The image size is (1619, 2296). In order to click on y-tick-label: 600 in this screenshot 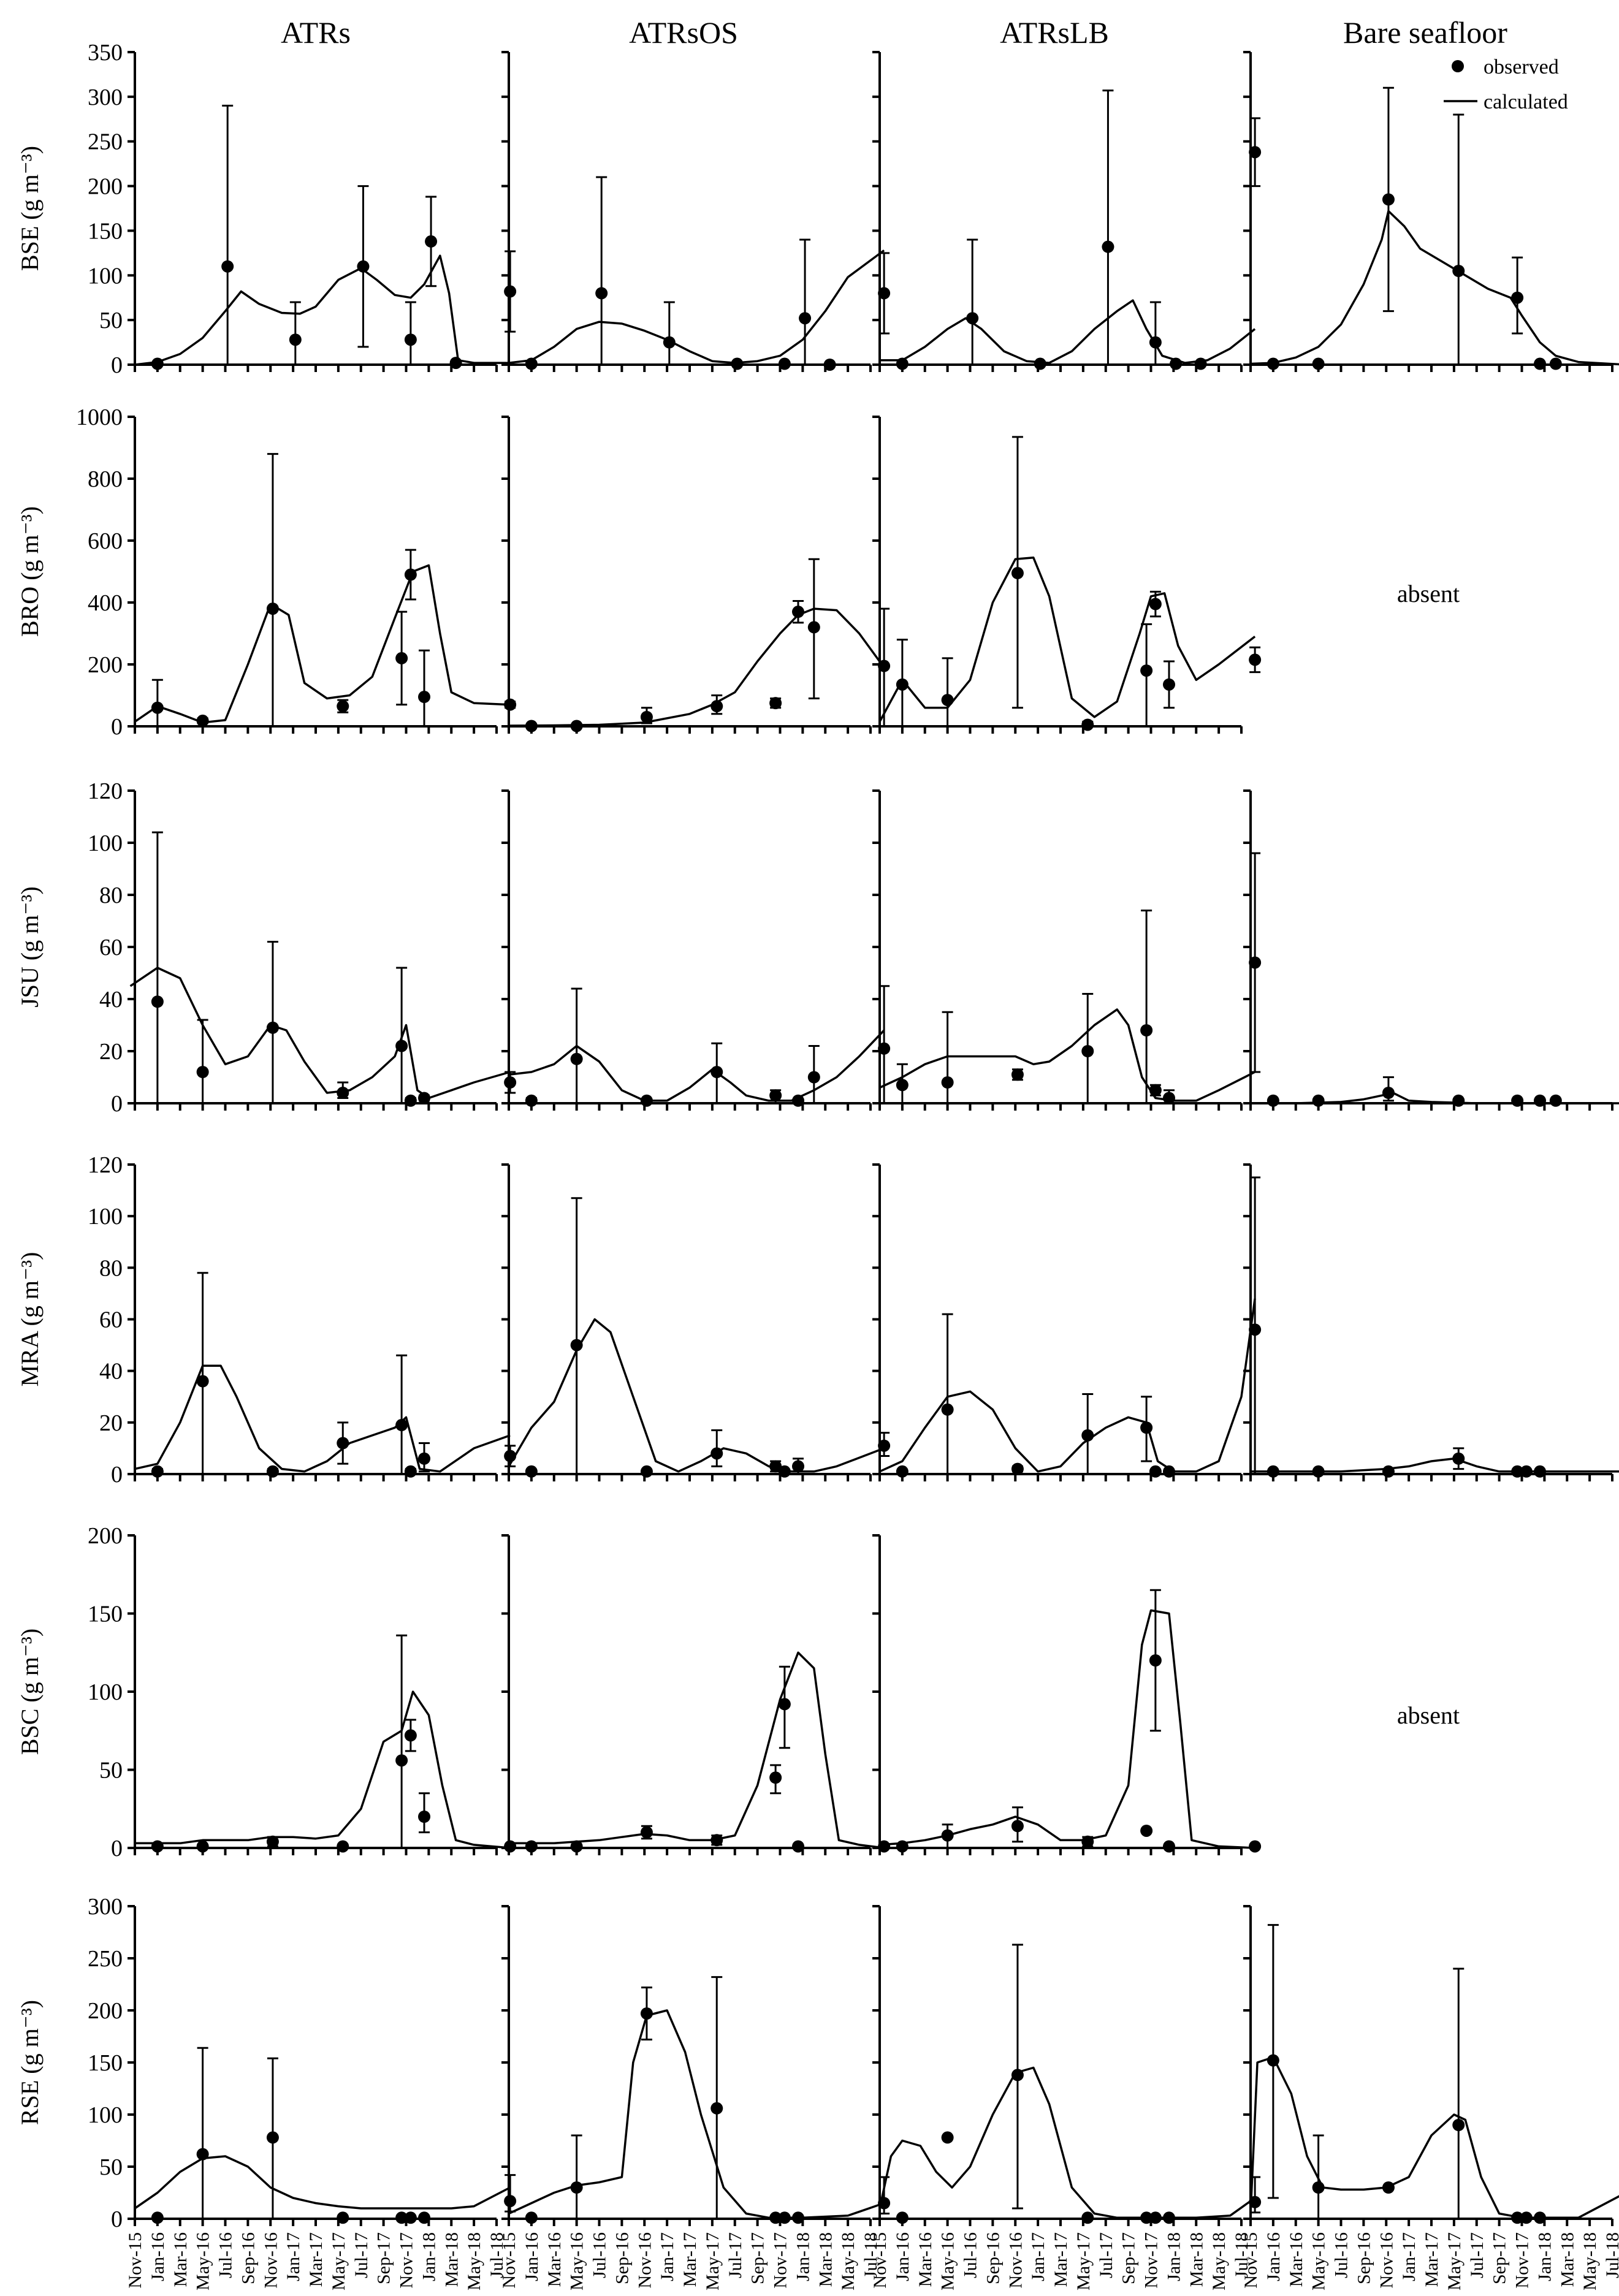, I will do `click(105, 541)`.